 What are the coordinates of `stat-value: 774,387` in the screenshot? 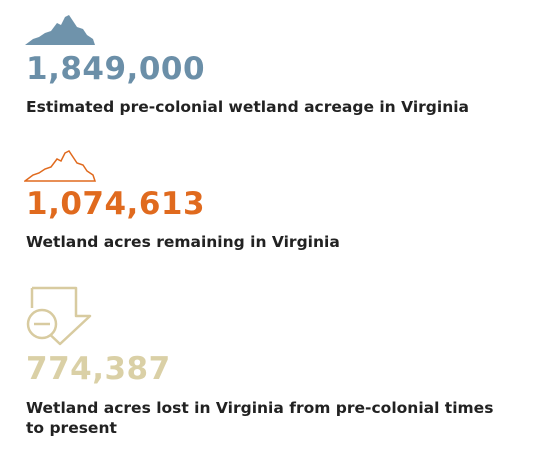 It's located at (98, 369).